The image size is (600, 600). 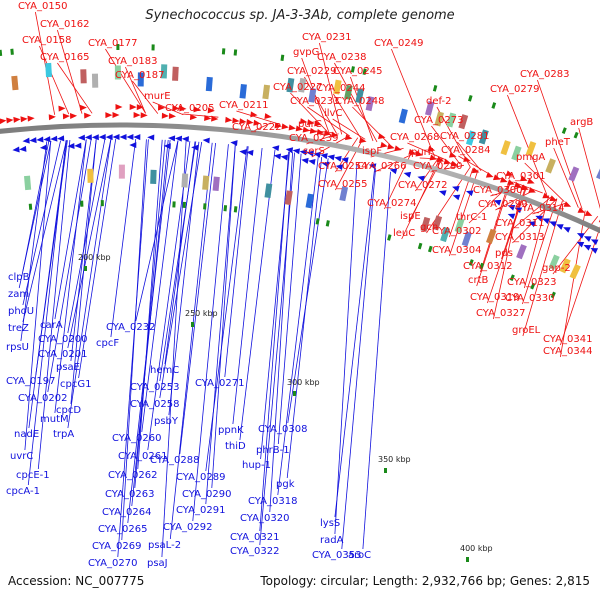 What do you see at coordinates (122, 529) in the screenshot?
I see `gene-label: CYA_0265` at bounding box center [122, 529].